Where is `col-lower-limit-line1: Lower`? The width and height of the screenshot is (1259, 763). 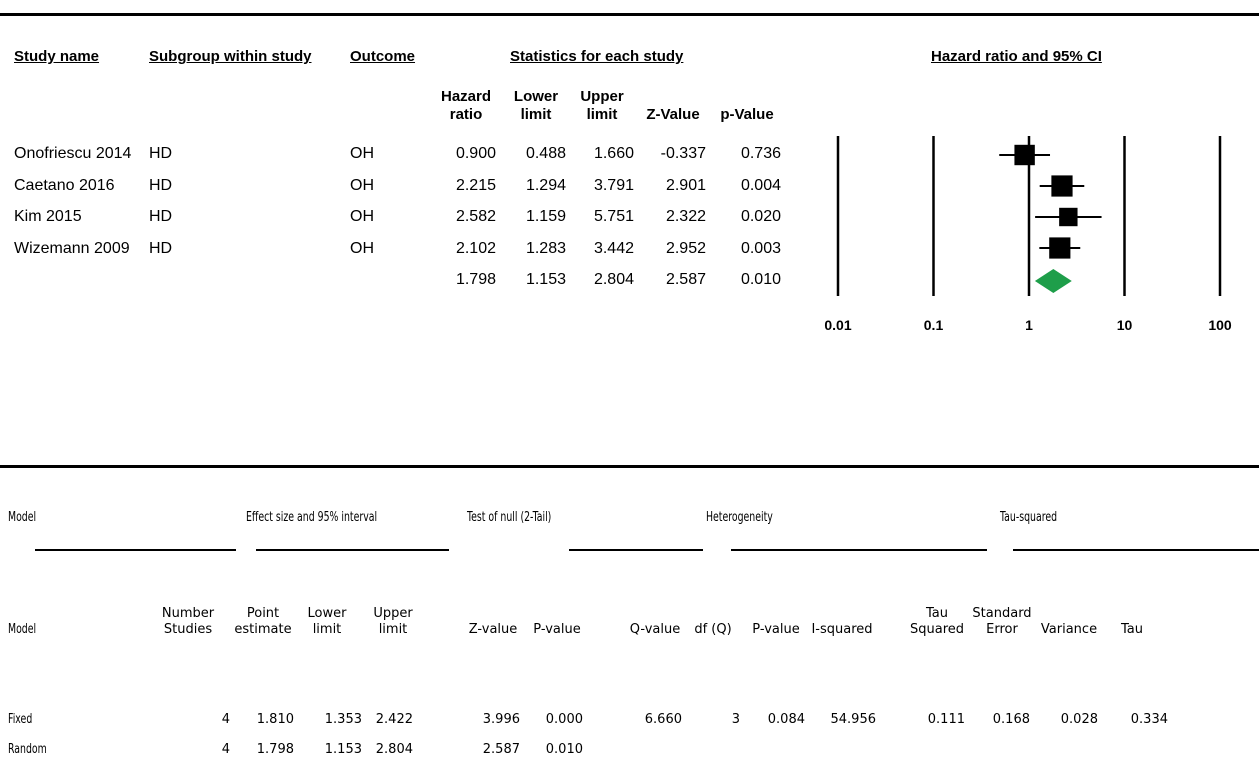
col-lower-limit-line1: Lower is located at coordinates (536, 96).